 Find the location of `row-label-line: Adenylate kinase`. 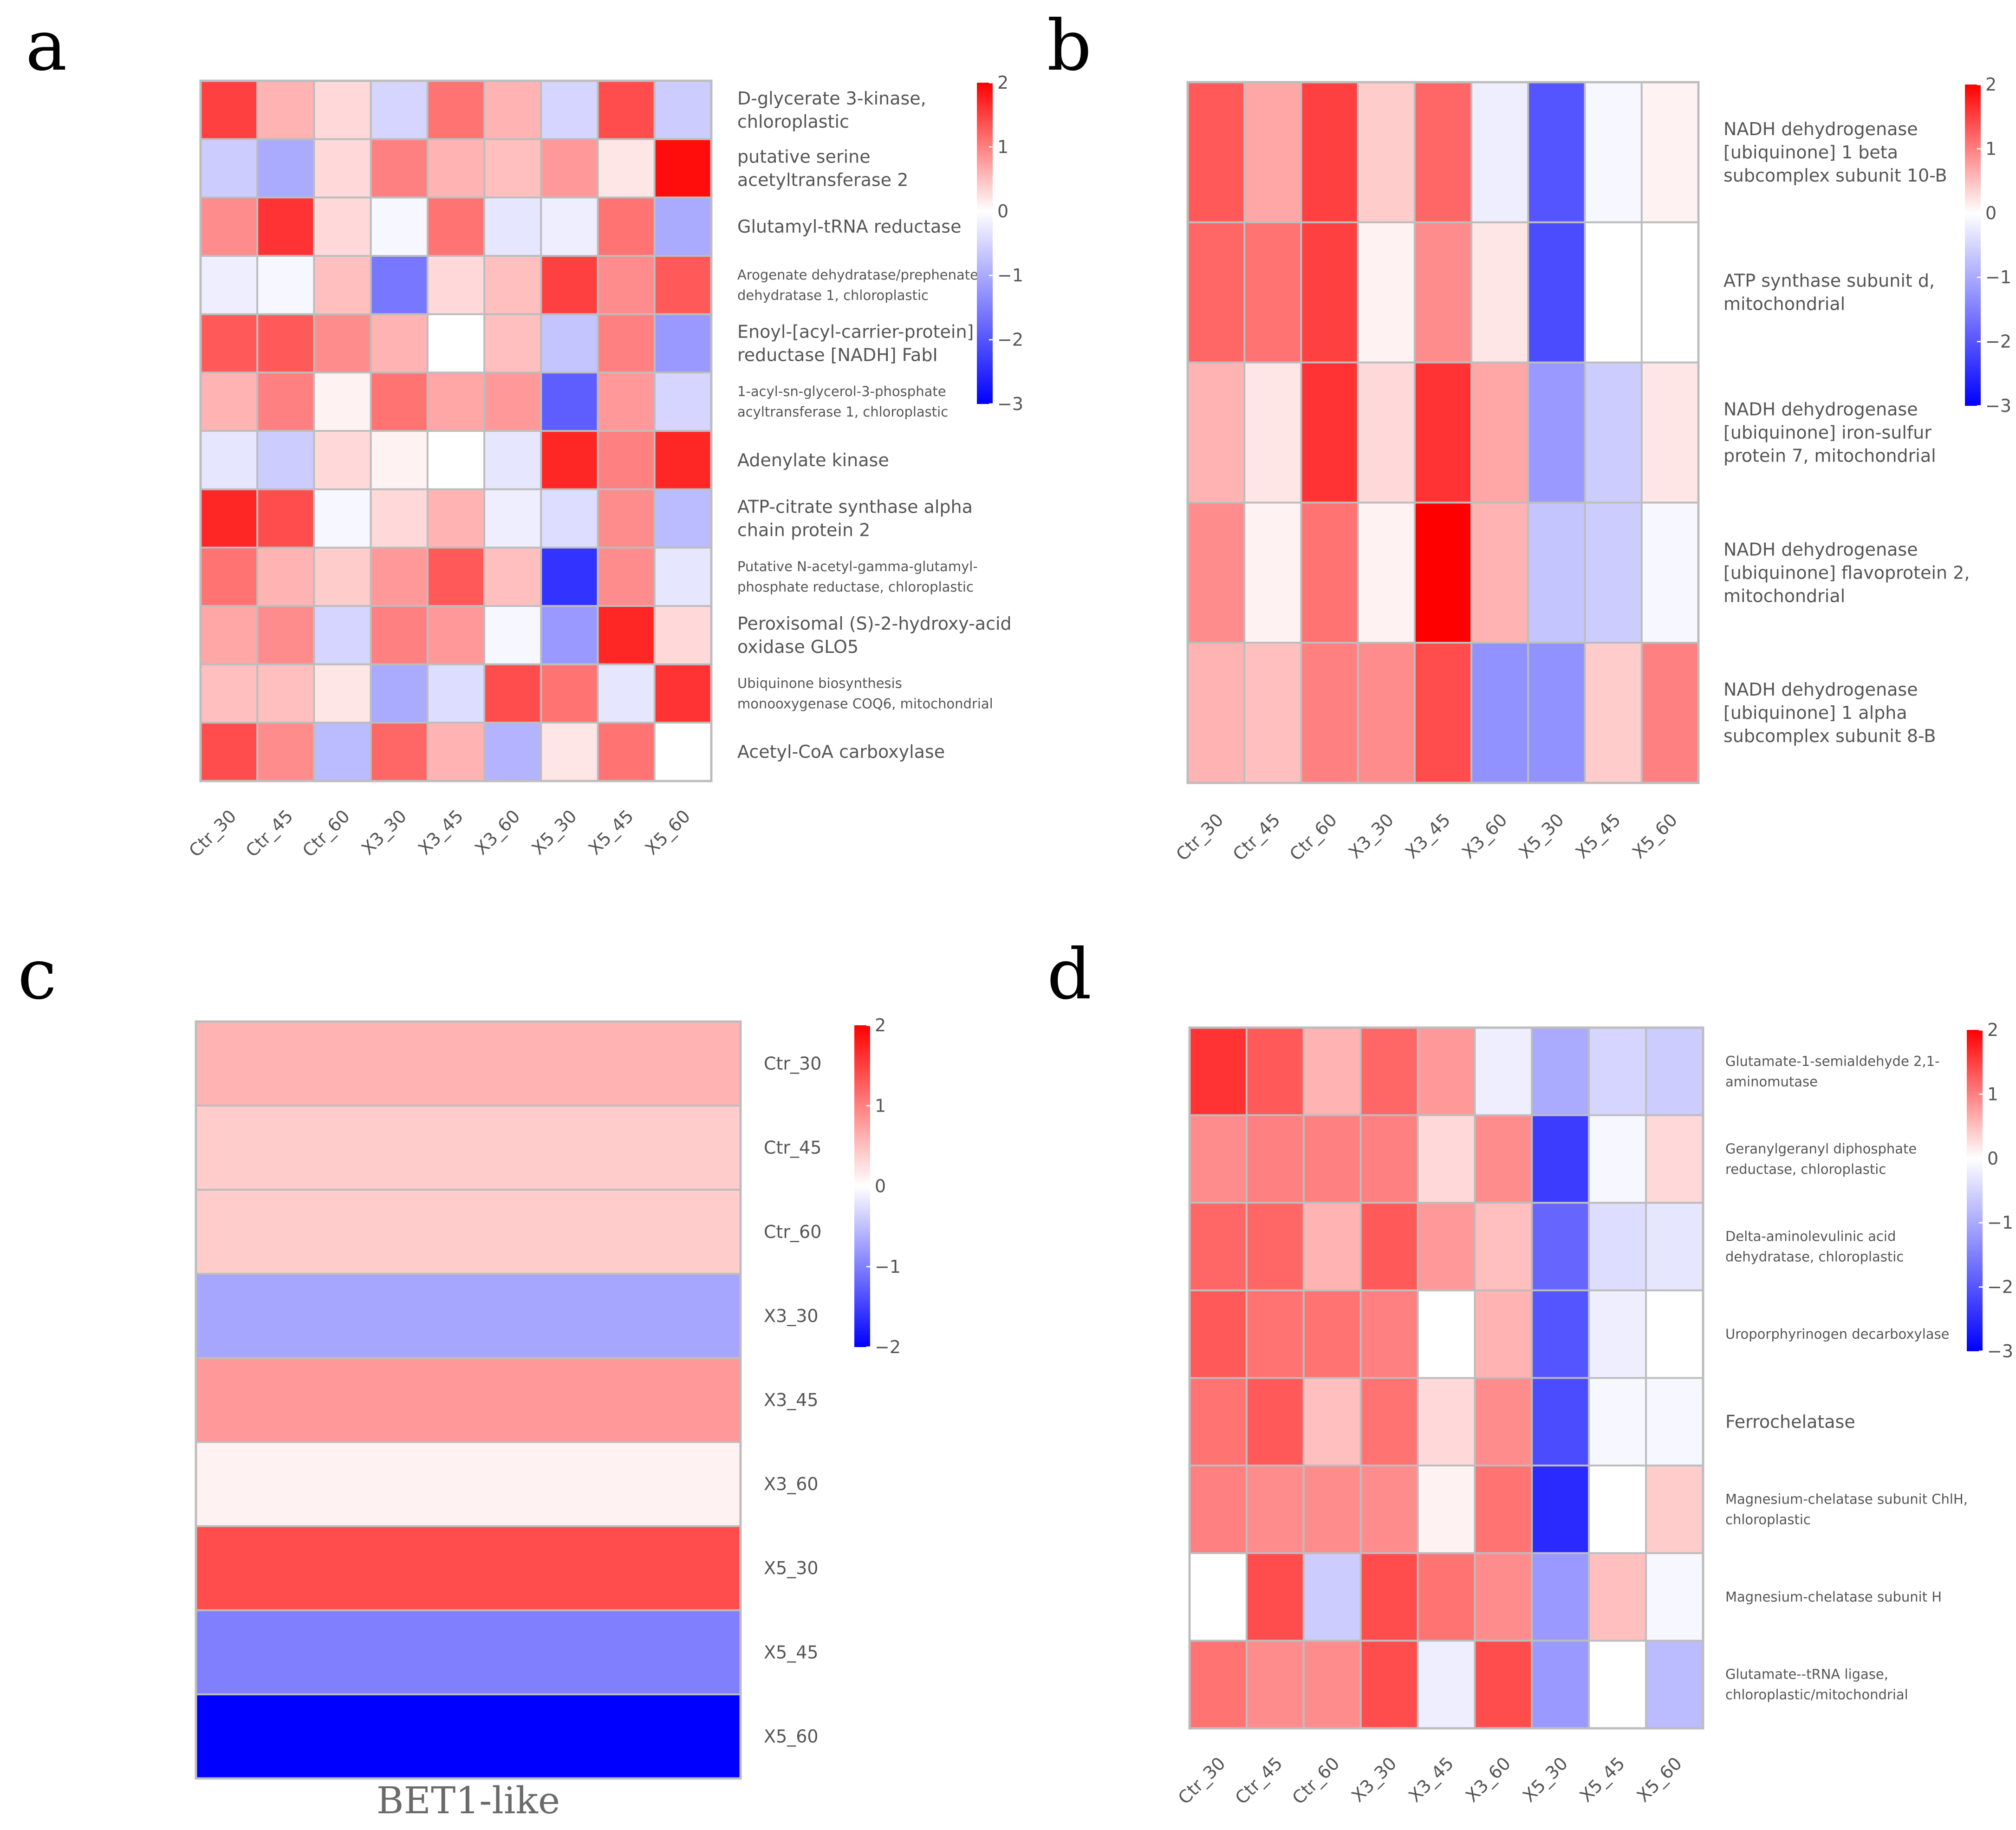

row-label-line: Adenylate kinase is located at coordinates (813, 460).